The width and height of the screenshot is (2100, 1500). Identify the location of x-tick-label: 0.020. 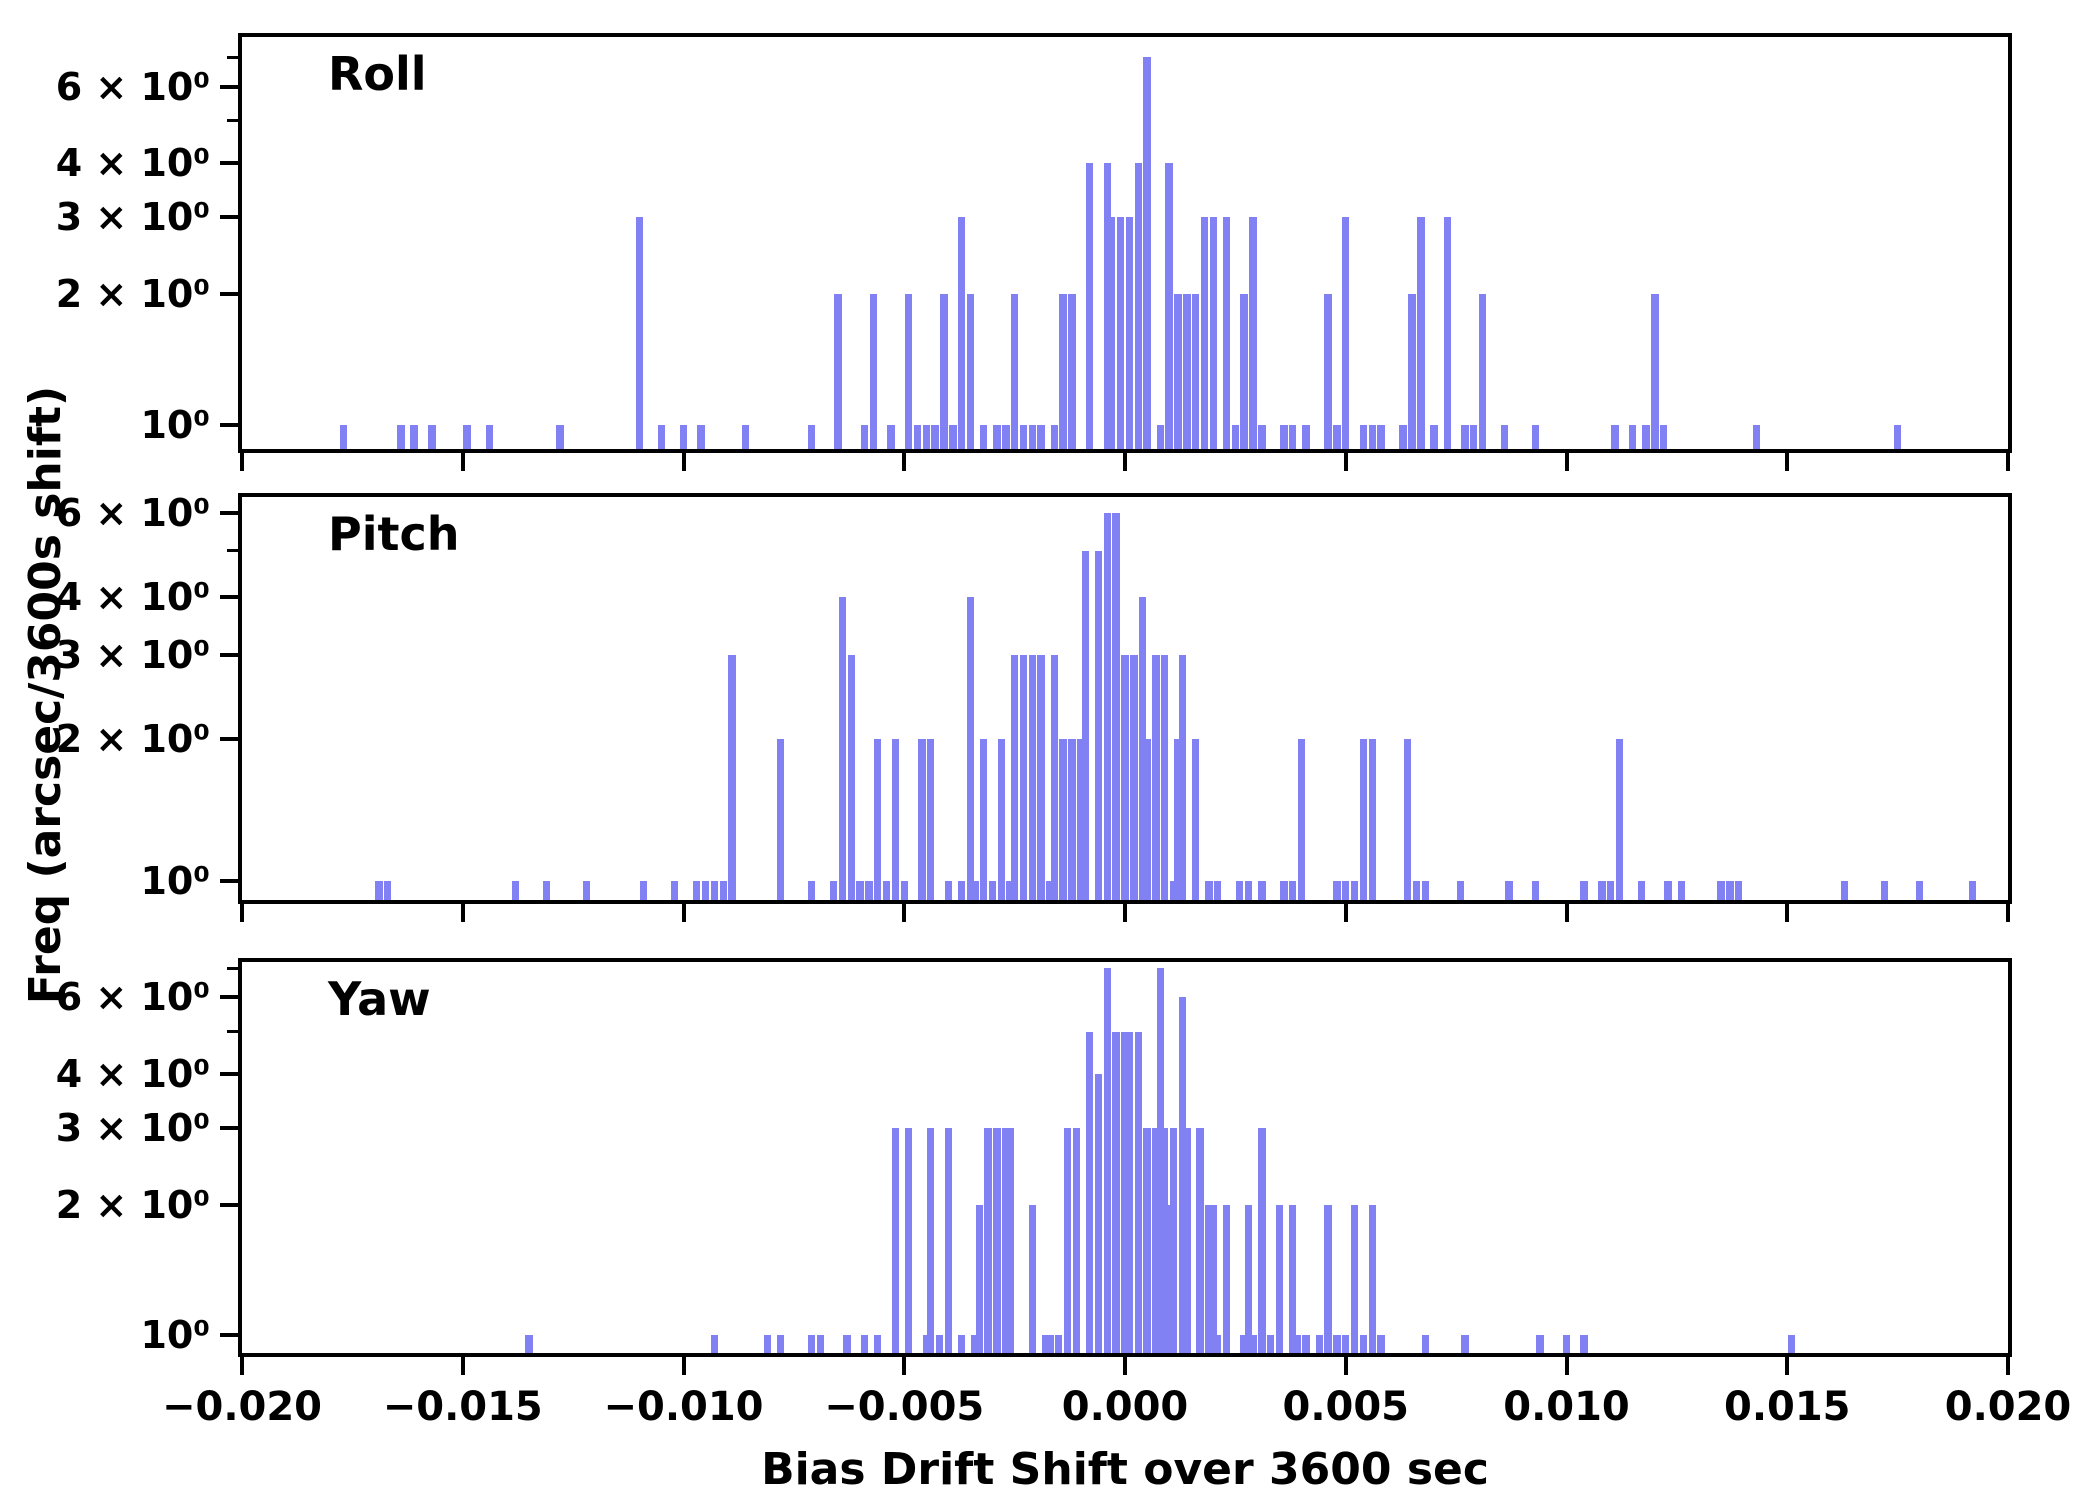
(2008, 1407).